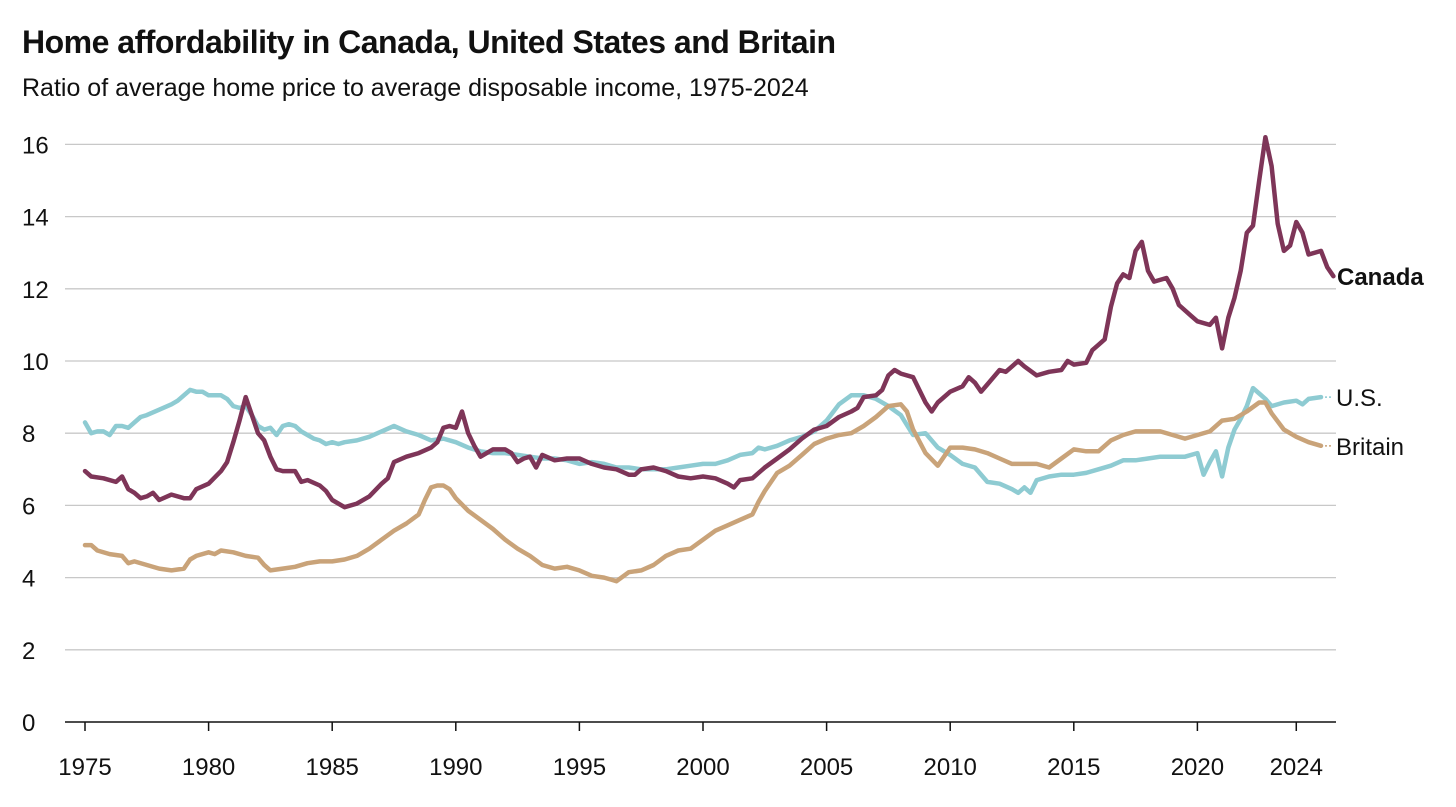  Describe the element at coordinates (579, 767) in the screenshot. I see `x-tick-label: 1995` at that location.